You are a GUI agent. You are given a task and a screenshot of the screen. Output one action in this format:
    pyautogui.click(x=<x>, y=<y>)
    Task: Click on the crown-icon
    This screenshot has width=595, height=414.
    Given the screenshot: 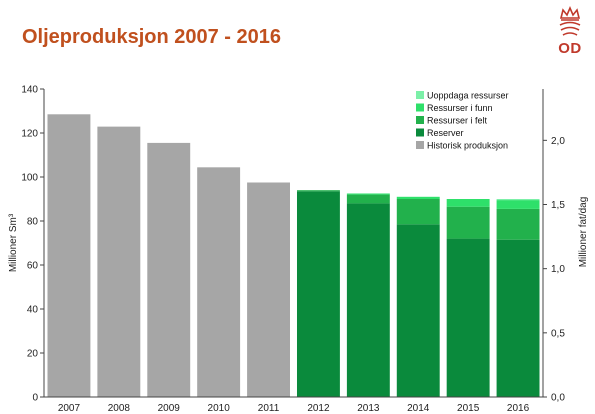 What is the action you would take?
    pyautogui.click(x=570, y=20)
    